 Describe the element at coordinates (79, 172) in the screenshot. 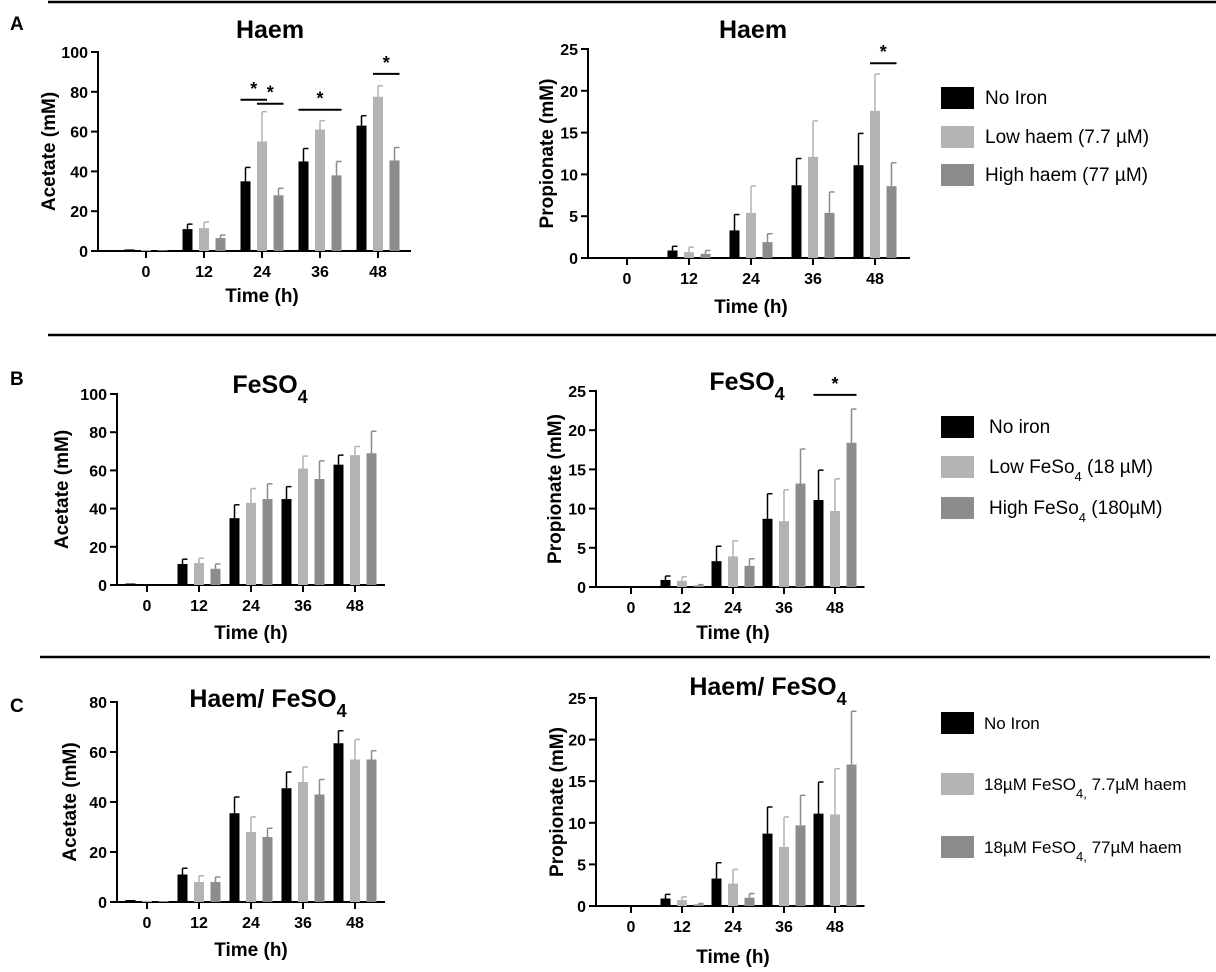

I see `y-tick-label: 40` at that location.